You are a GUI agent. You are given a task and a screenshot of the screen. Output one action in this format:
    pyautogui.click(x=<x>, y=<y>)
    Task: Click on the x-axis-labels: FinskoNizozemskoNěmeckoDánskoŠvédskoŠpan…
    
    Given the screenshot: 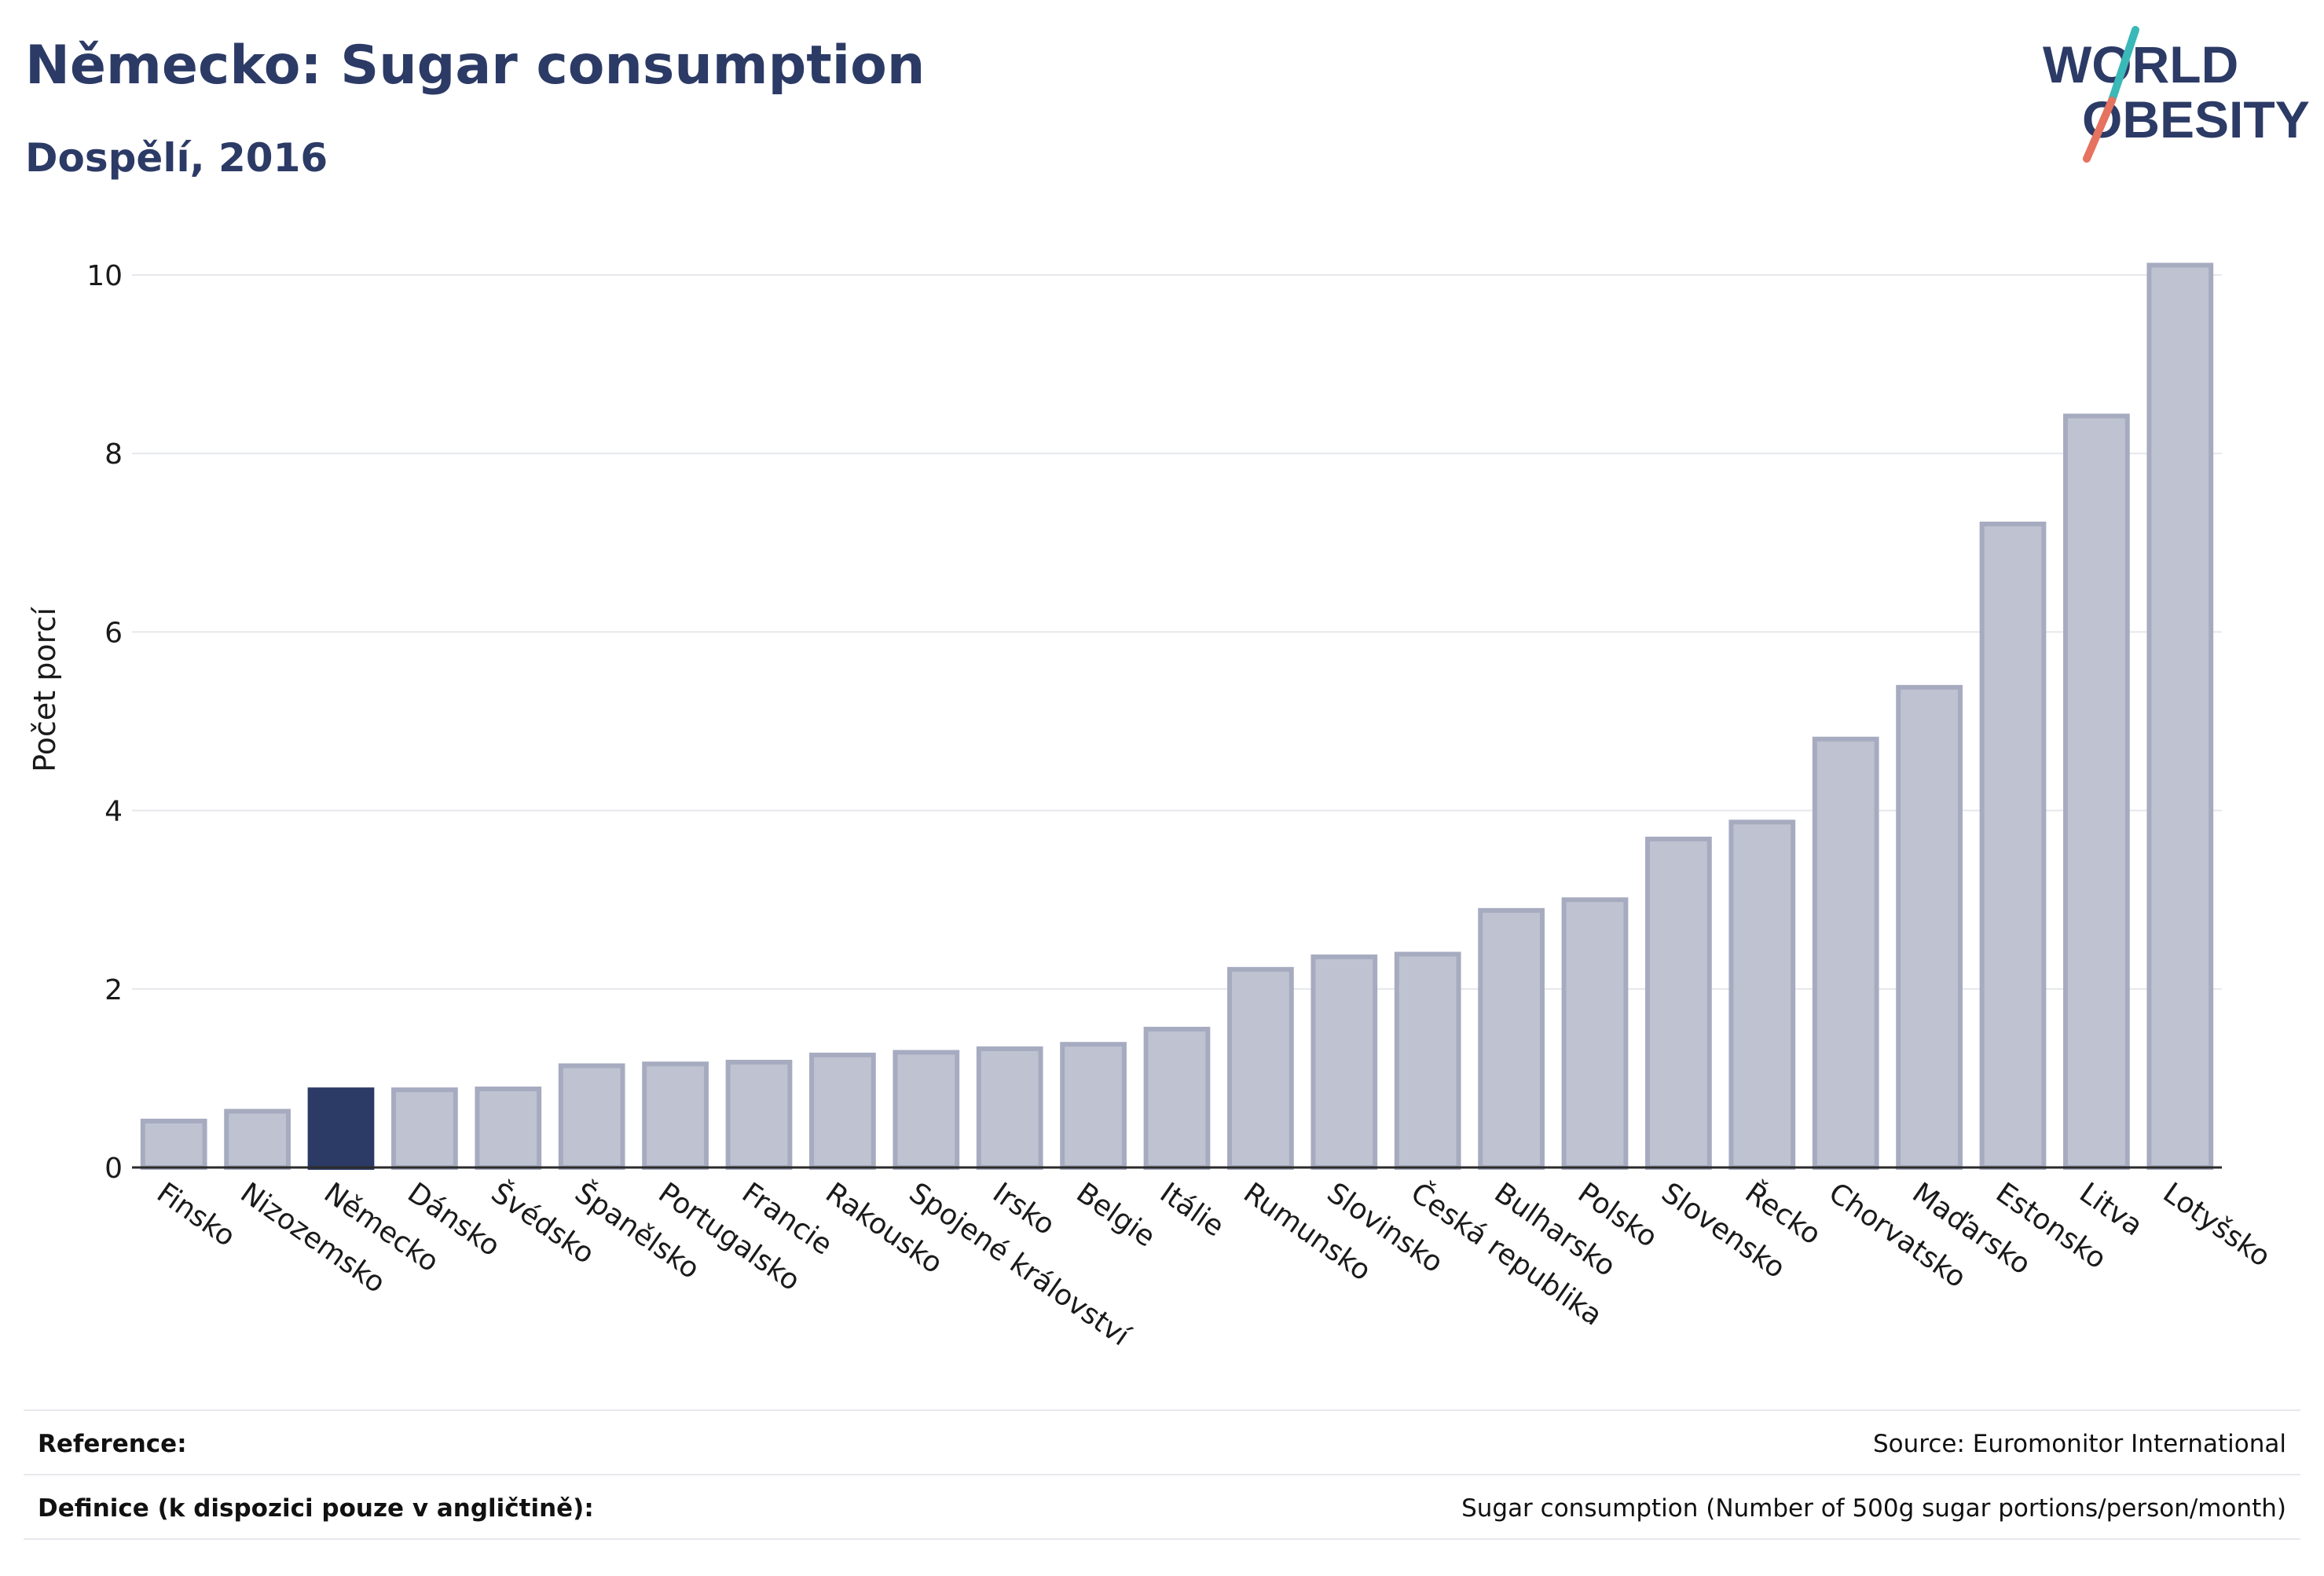 What is the action you would take?
    pyautogui.click(x=1213, y=1264)
    